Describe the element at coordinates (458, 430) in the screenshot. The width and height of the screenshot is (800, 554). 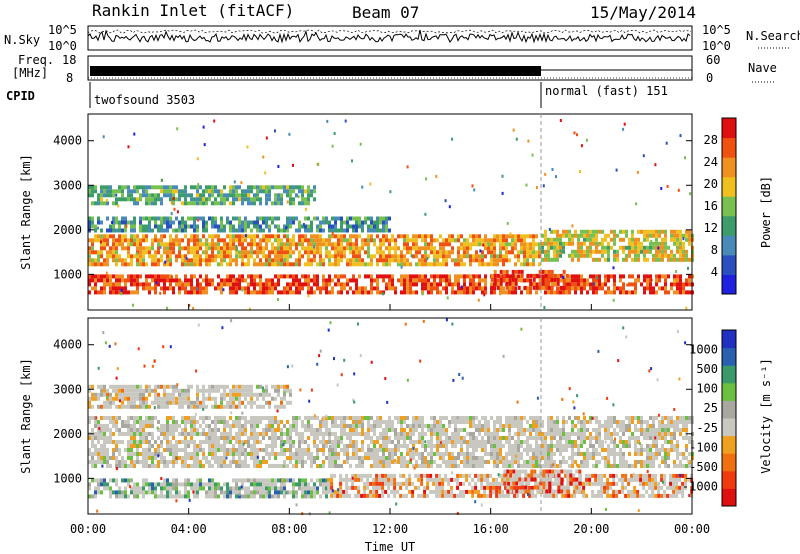
I see `vel-cells-cell-1973` at that location.